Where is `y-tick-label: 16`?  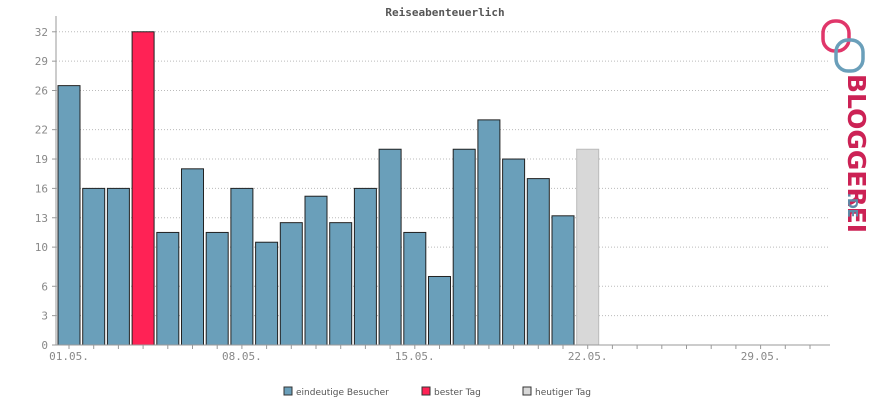 y-tick-label: 16 is located at coordinates (41, 188).